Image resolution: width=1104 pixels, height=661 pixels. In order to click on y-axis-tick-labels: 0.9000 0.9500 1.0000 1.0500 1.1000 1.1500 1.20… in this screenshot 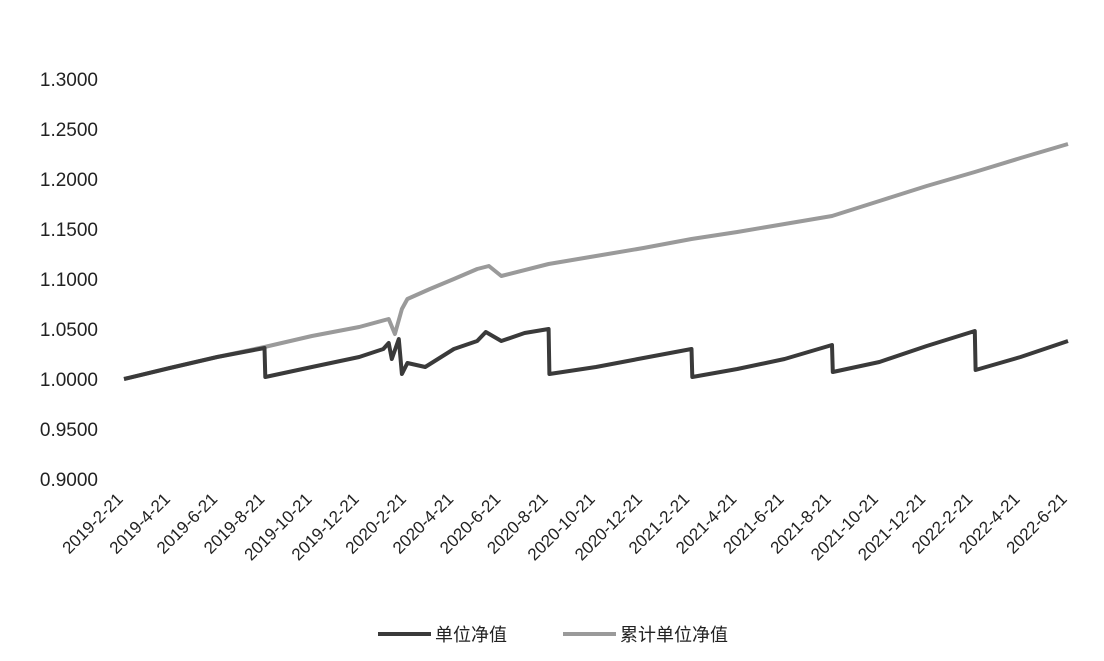, I will do `click(69, 280)`.